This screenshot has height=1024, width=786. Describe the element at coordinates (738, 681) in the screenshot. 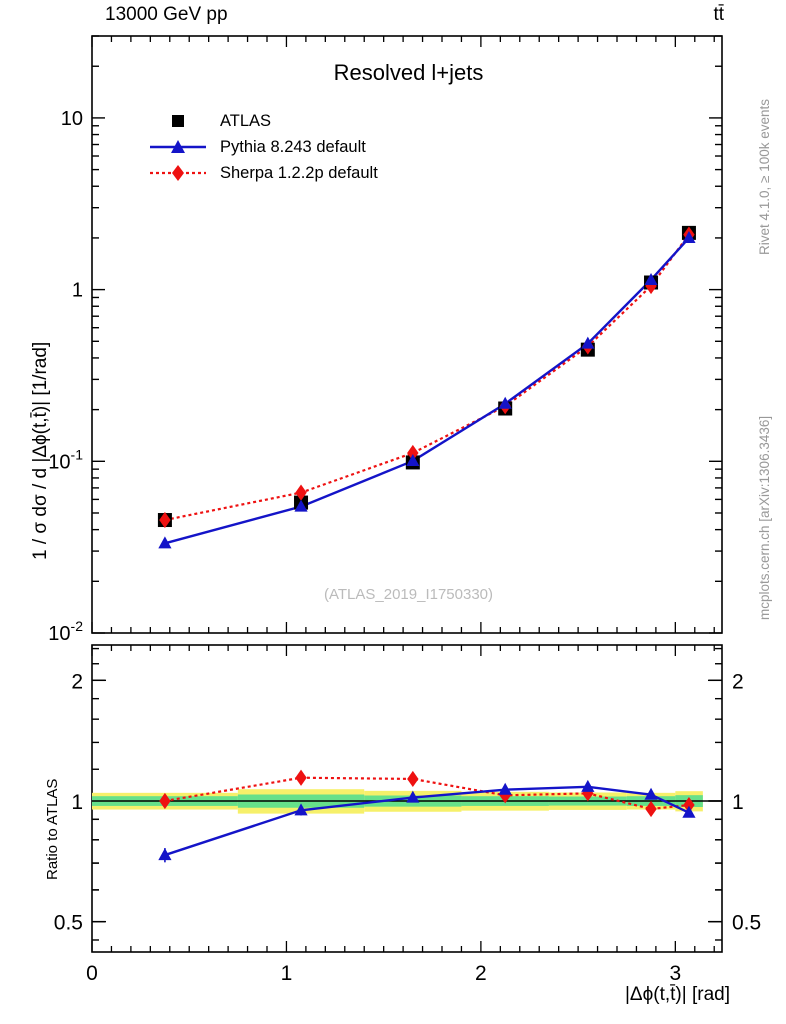

I see `ratio-y-tick-label-right: 2` at that location.